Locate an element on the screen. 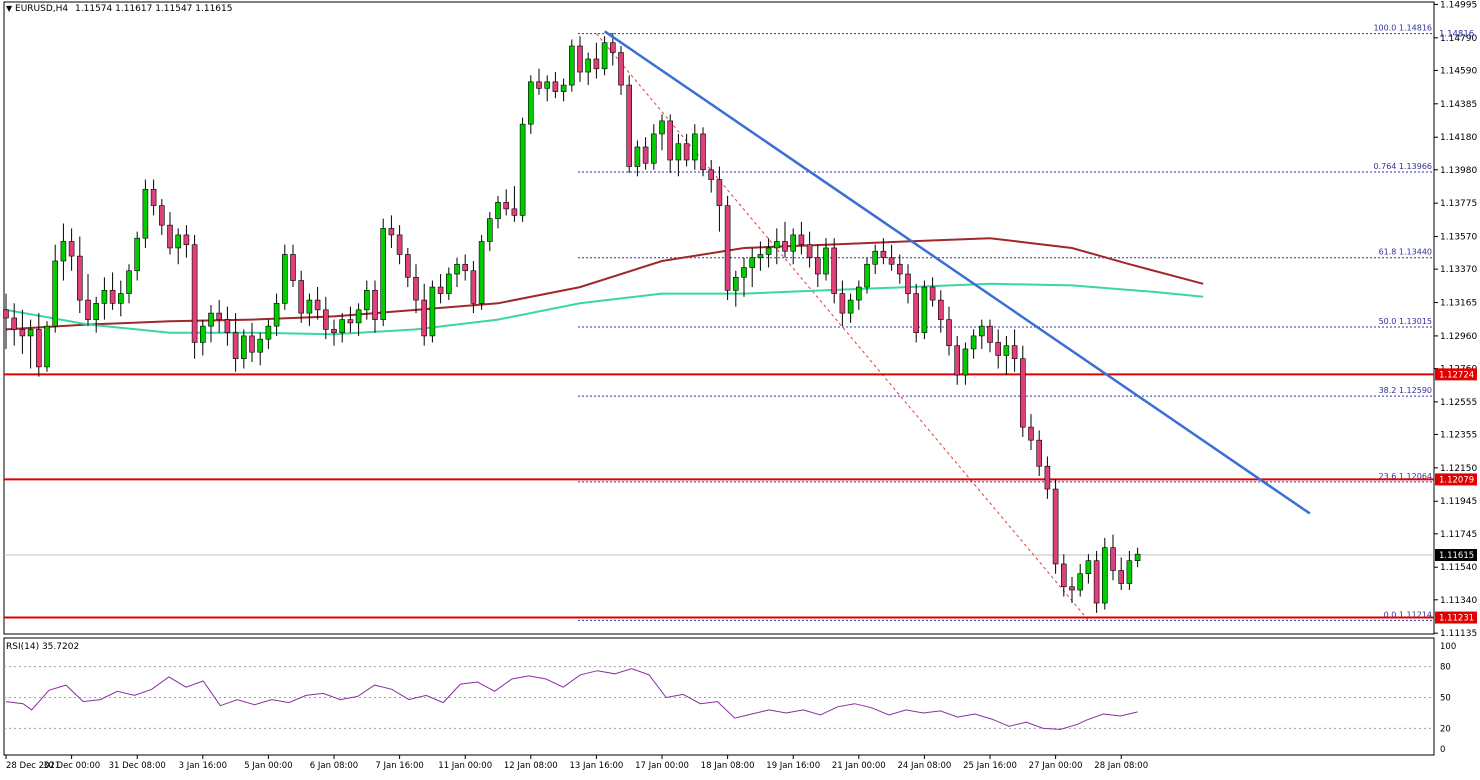 The height and width of the screenshot is (780, 1480). price-tick-label: 1.12150 is located at coordinates (1458, 469).